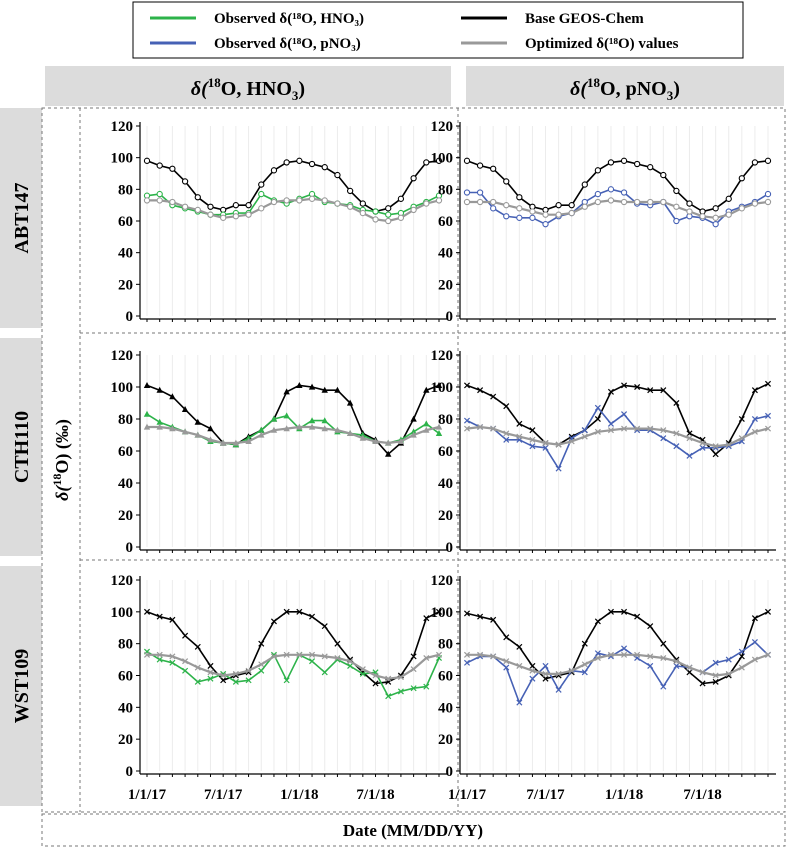  What do you see at coordinates (602, 44) in the screenshot?
I see `legend-label-opt: Optimized δ(¹⁸O) values` at bounding box center [602, 44].